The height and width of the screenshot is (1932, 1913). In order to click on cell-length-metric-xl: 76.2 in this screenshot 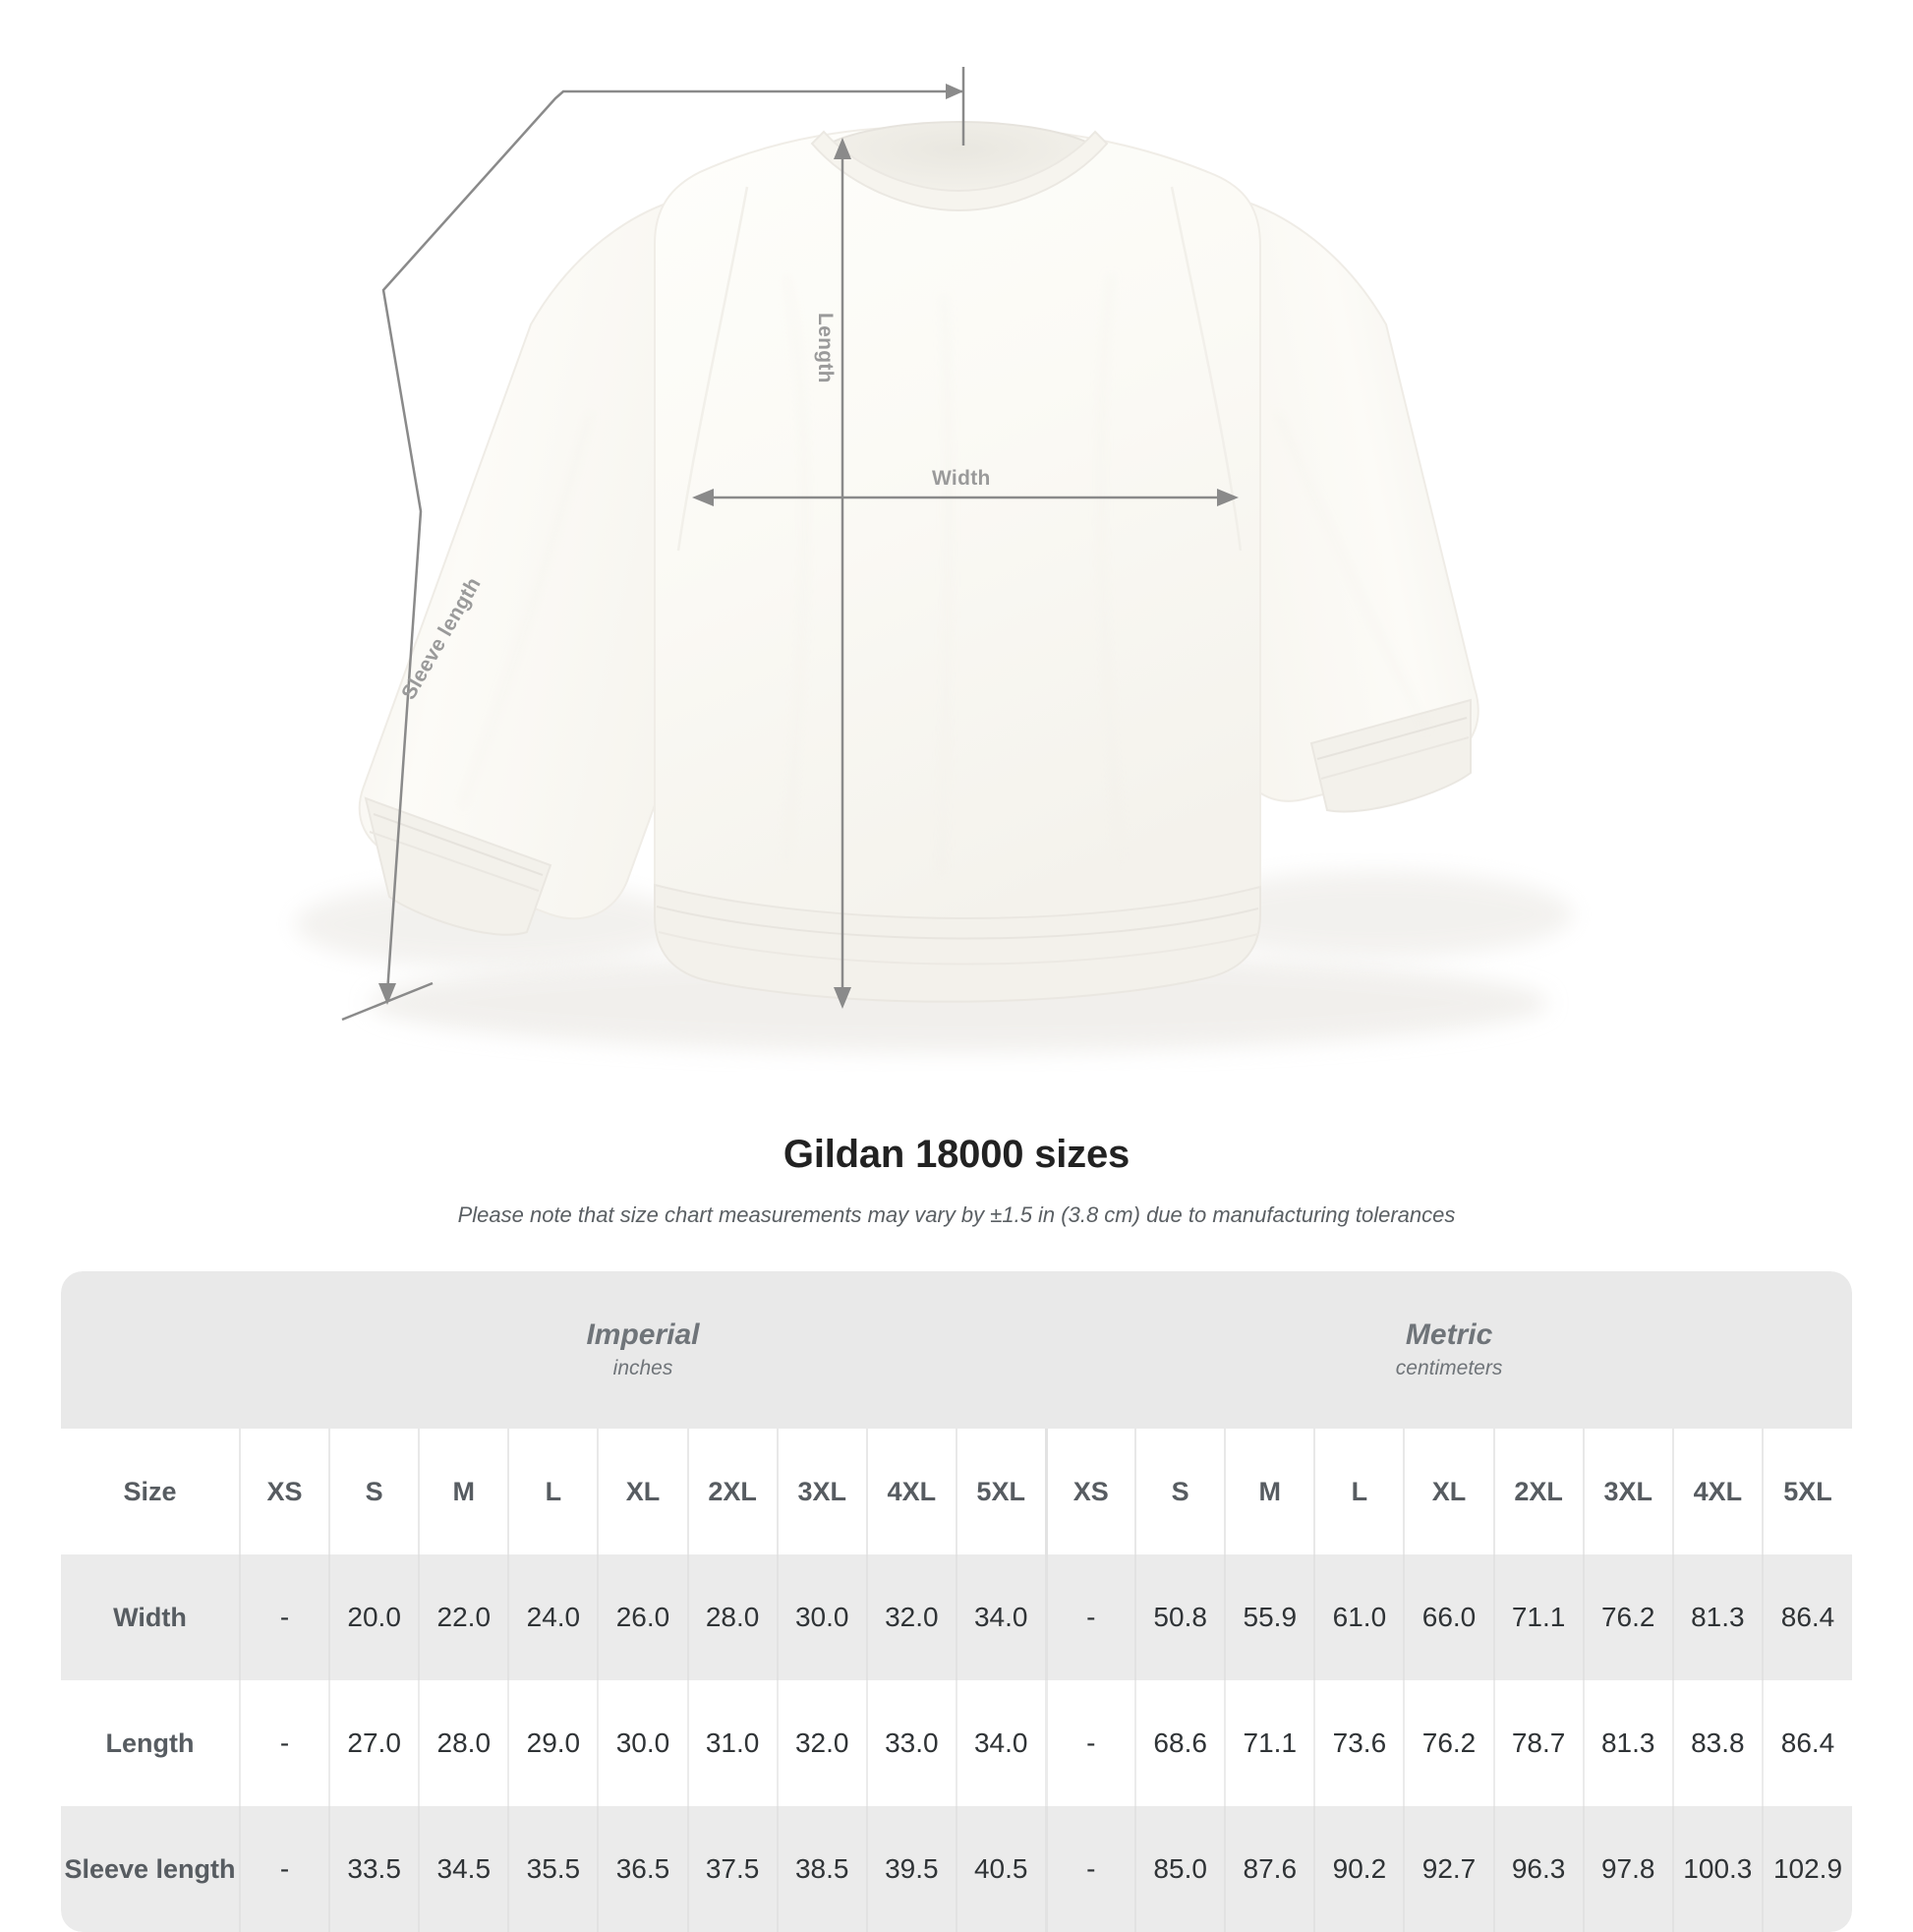, I will do `click(1448, 1743)`.